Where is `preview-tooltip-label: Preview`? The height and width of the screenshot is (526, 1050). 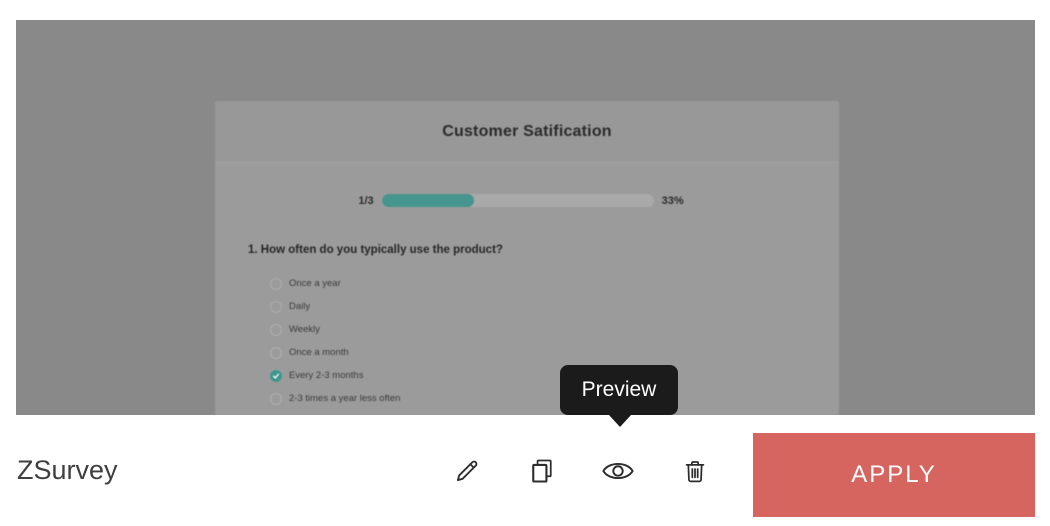
preview-tooltip-label: Preview is located at coordinates (619, 389).